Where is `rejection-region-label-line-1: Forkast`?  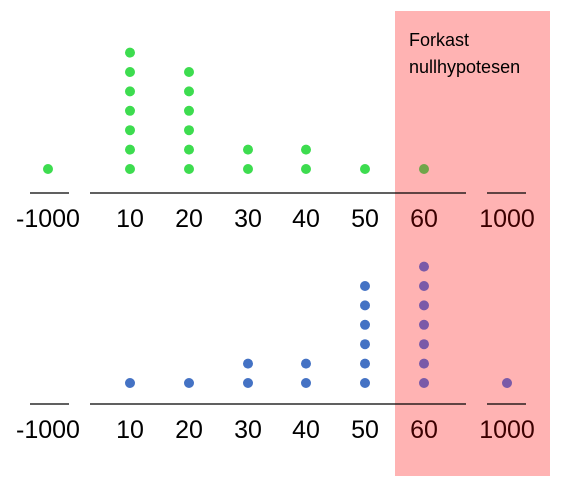
rejection-region-label-line-1: Forkast is located at coordinates (439, 40).